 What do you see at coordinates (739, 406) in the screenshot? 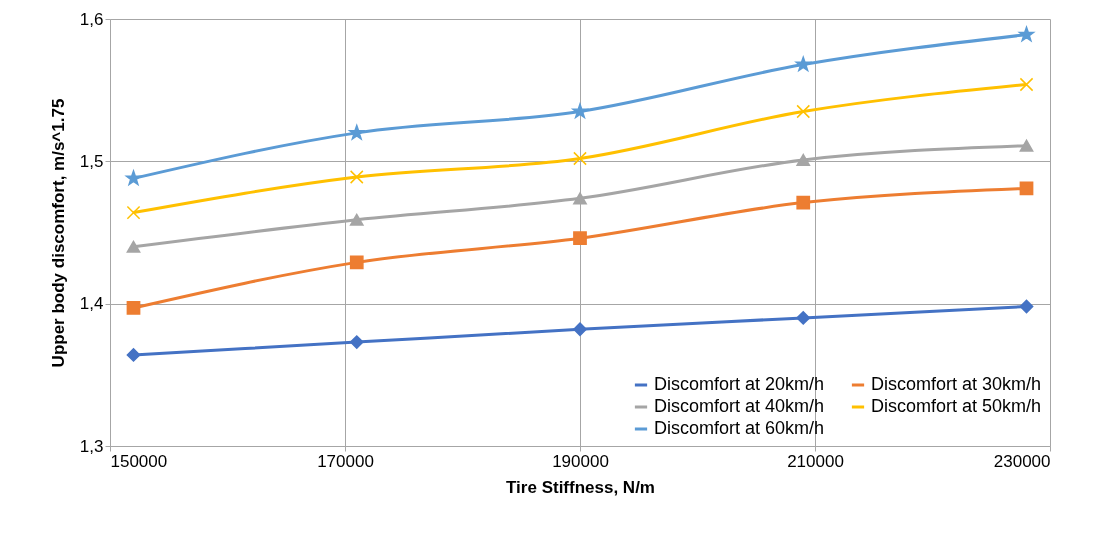
I see `legend-label: Discomfort at 40km/h` at bounding box center [739, 406].